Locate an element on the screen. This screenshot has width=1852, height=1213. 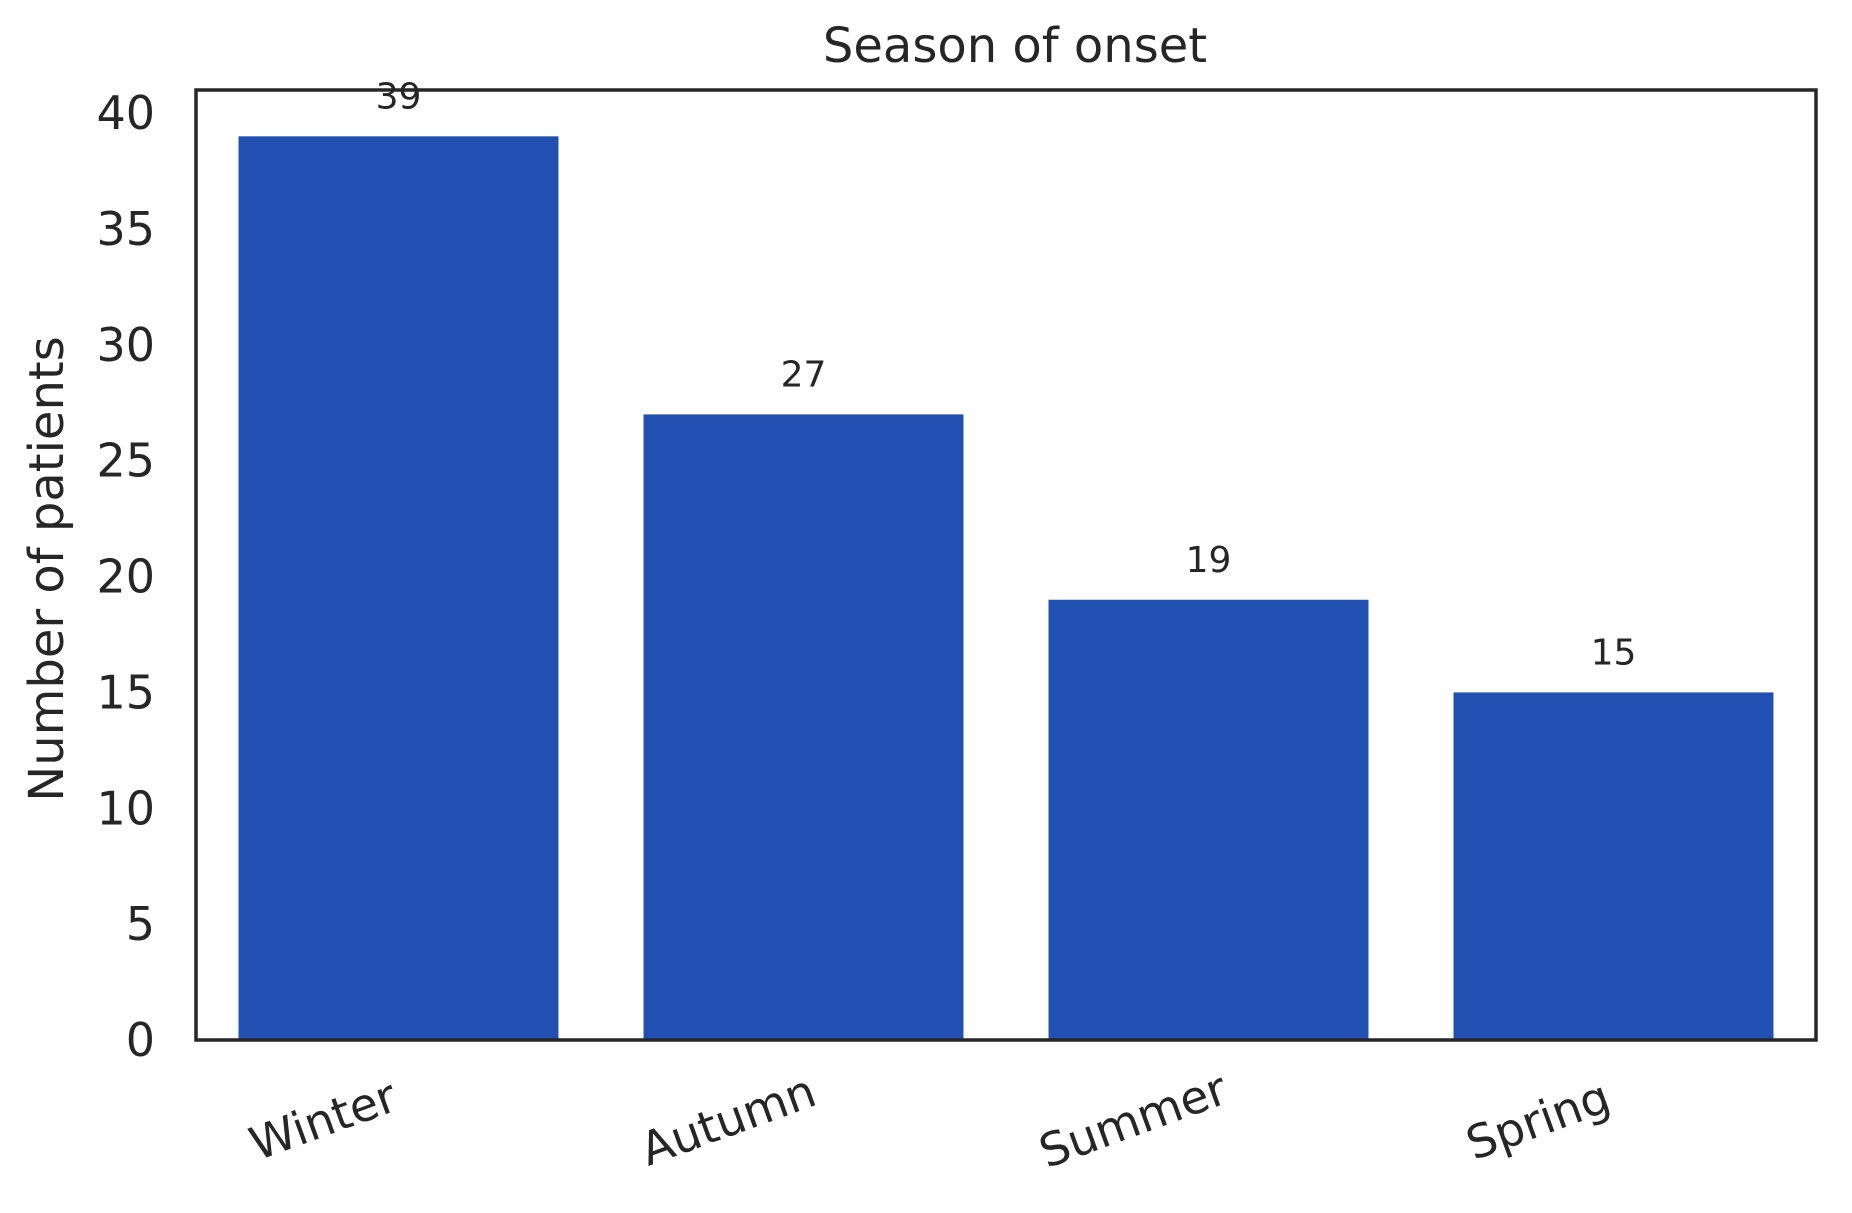
y-tick-label: 20 is located at coordinates (125, 577).